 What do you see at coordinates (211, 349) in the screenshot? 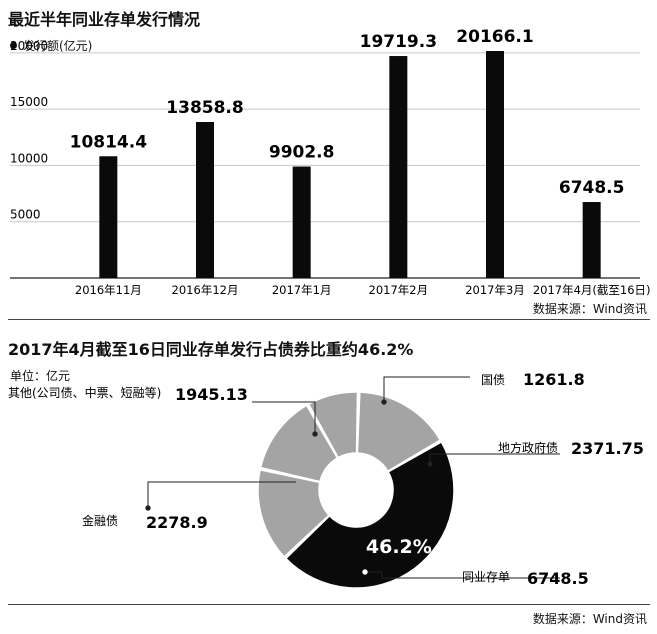
I see `pie-chart-title: 2017年4月截至16日同业存单发行占债券比重约46.2%` at bounding box center [211, 349].